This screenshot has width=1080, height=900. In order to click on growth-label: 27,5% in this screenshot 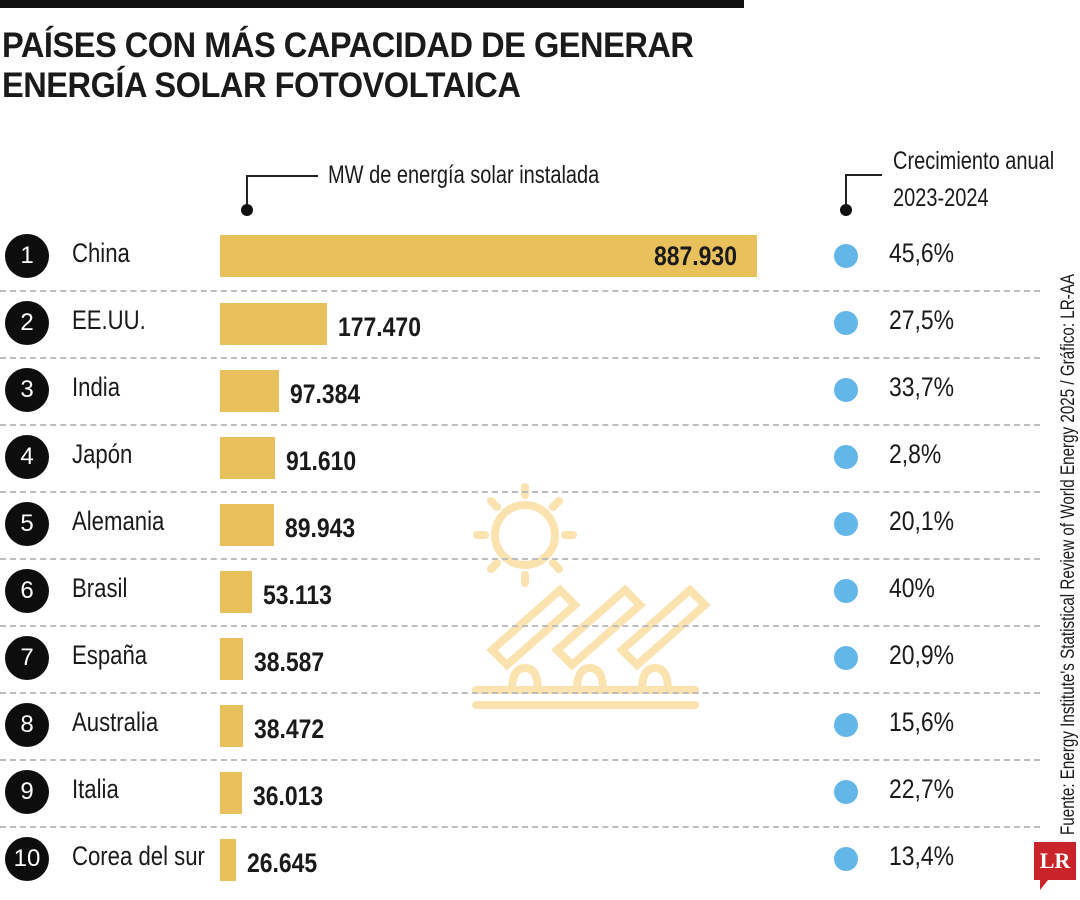, I will do `click(922, 320)`.